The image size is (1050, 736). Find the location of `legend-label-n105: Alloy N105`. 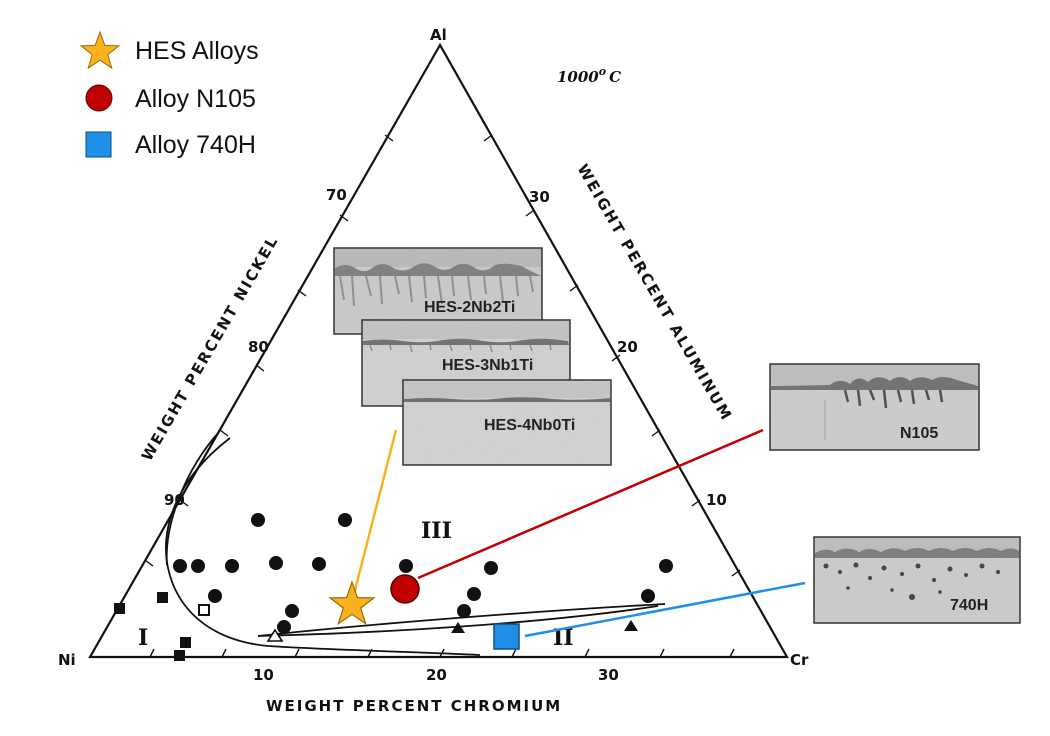

legend-label-n105: Alloy N105 is located at coordinates (195, 99).